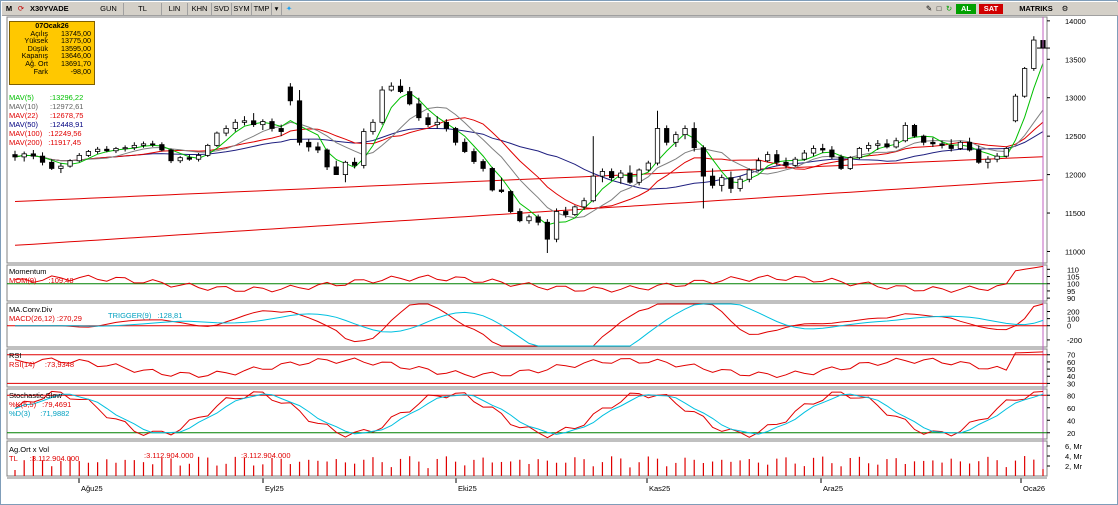 Image resolution: width=1118 pixels, height=505 pixels. Describe the element at coordinates (966, 9) in the screenshot. I see `buy-button: AL` at that location.